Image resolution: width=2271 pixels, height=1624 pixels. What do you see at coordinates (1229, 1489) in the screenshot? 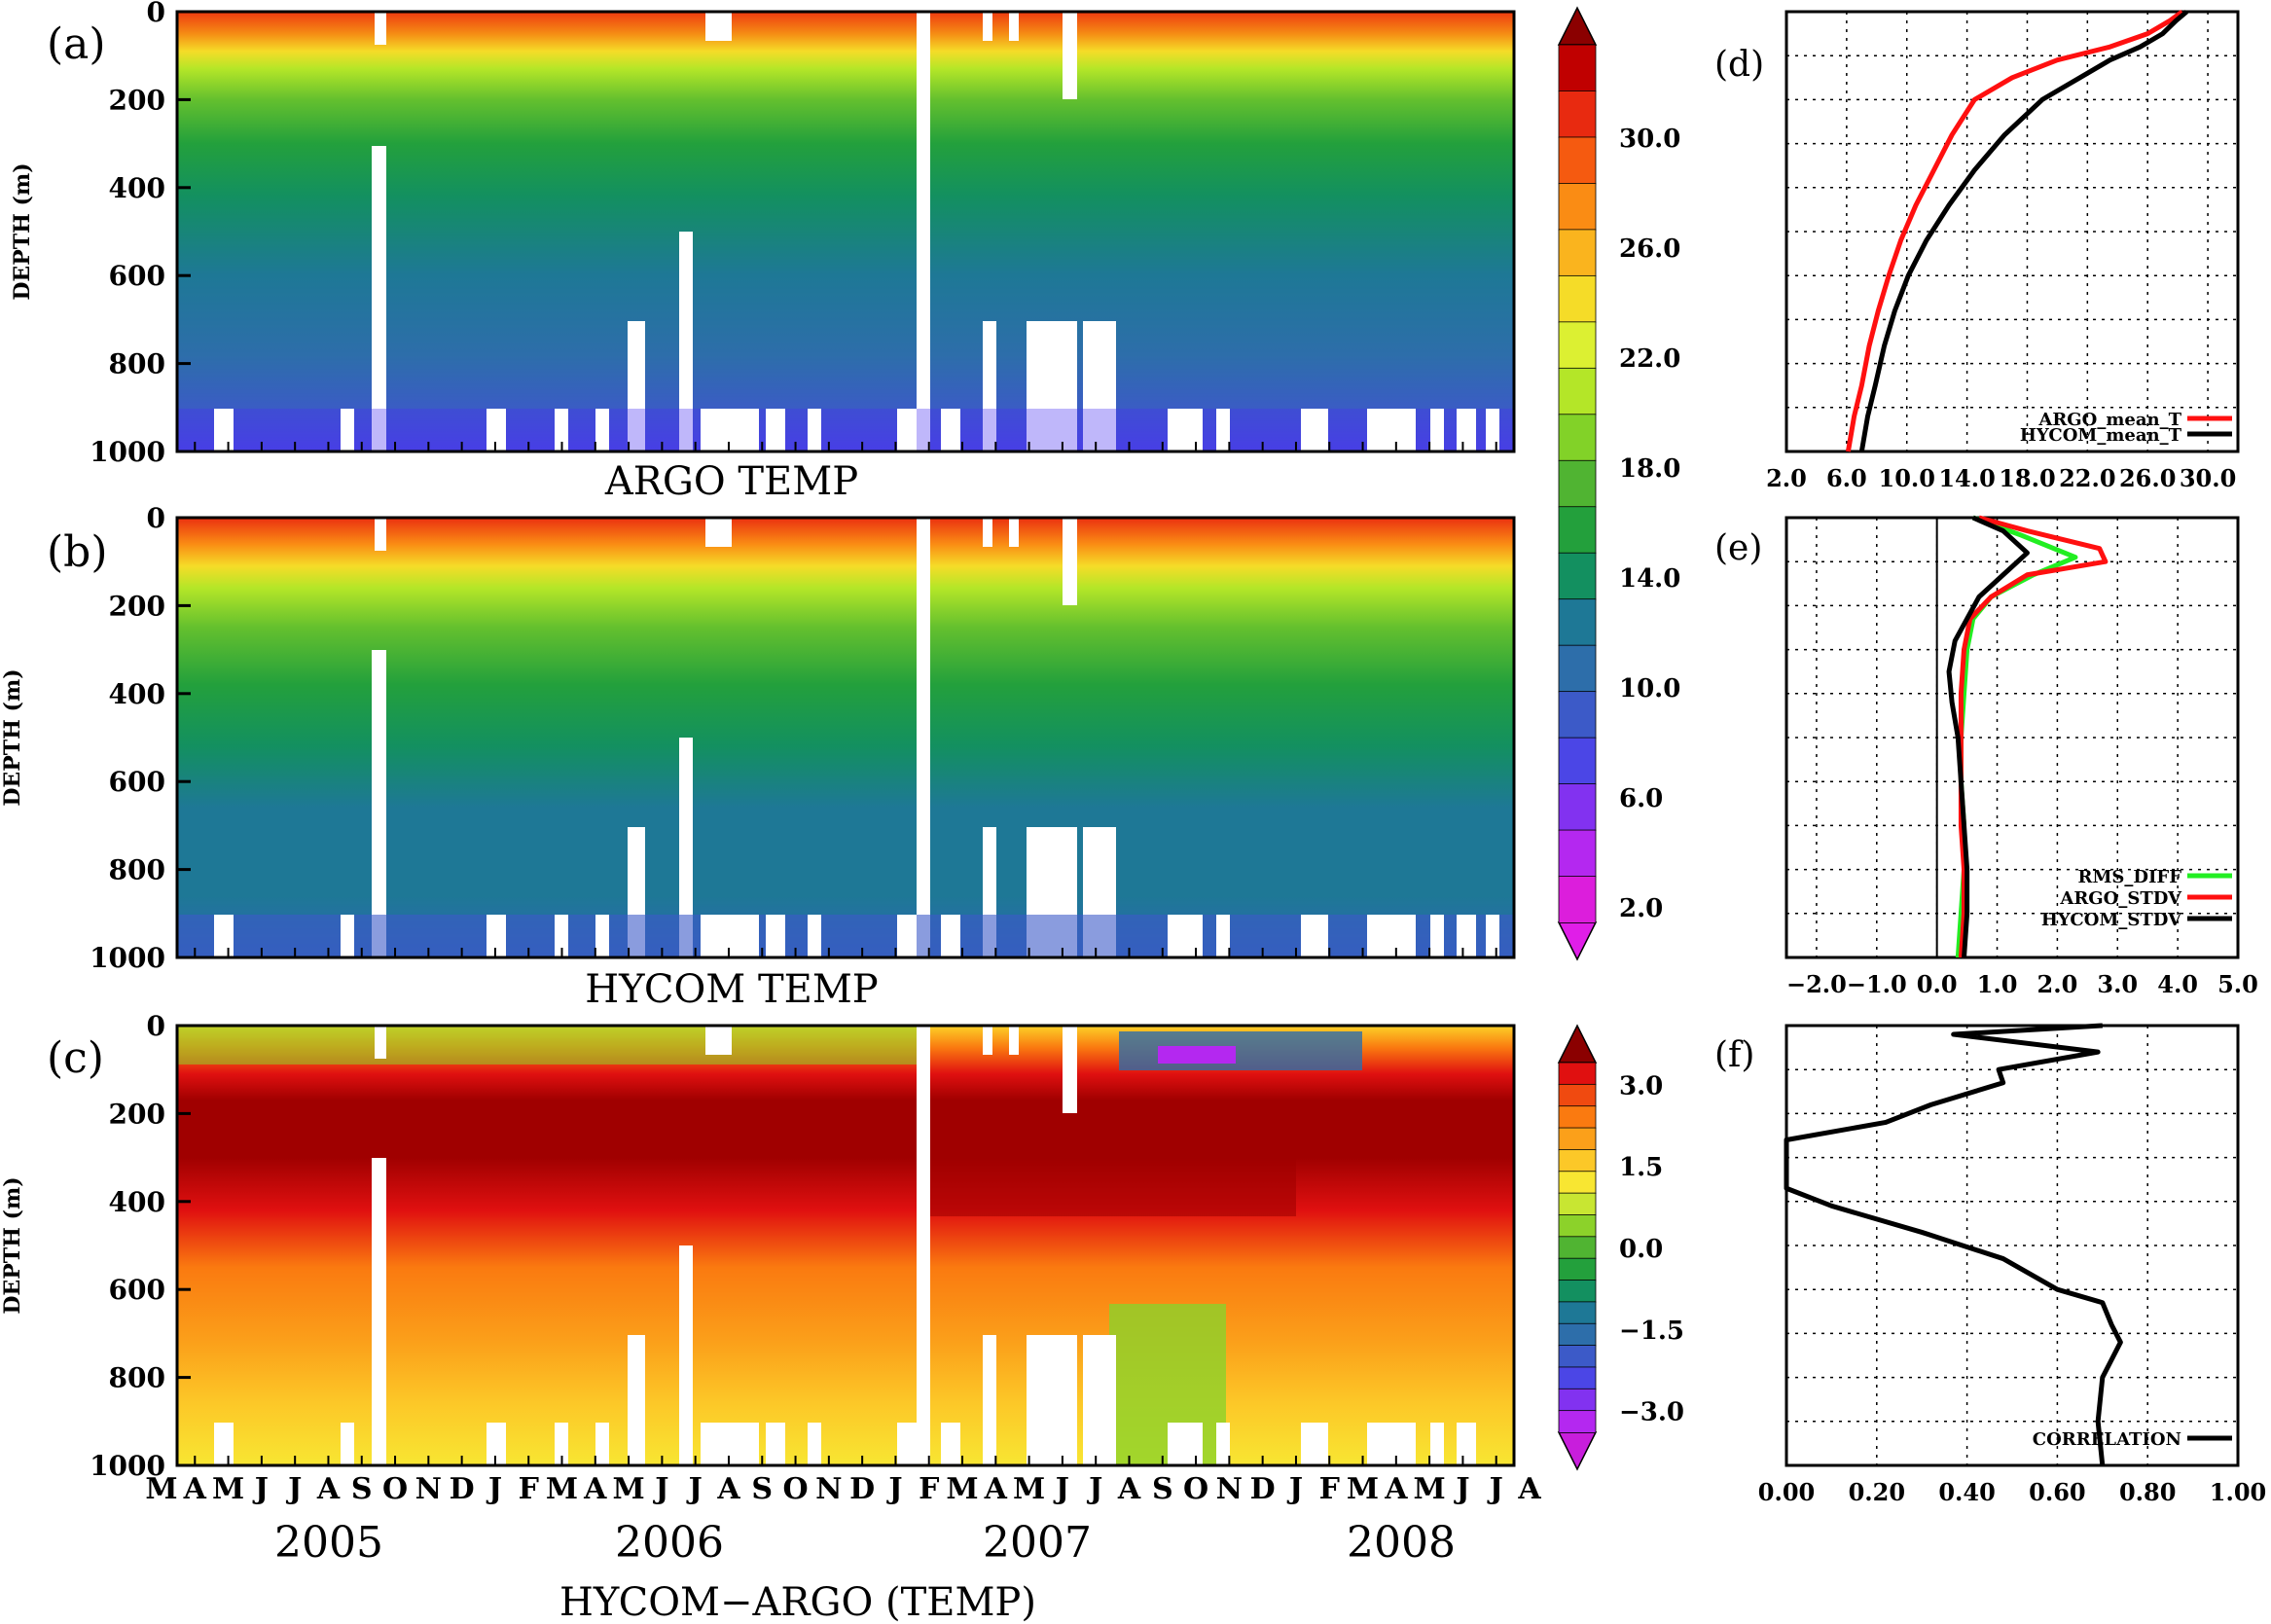
I see `month-tick-label: N` at bounding box center [1229, 1489].